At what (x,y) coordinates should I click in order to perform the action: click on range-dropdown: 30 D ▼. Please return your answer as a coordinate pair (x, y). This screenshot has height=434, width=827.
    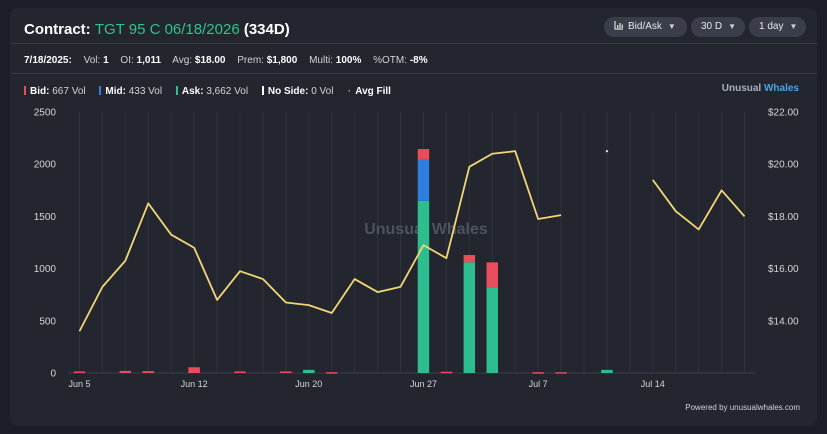
    Looking at the image, I should click on (718, 27).